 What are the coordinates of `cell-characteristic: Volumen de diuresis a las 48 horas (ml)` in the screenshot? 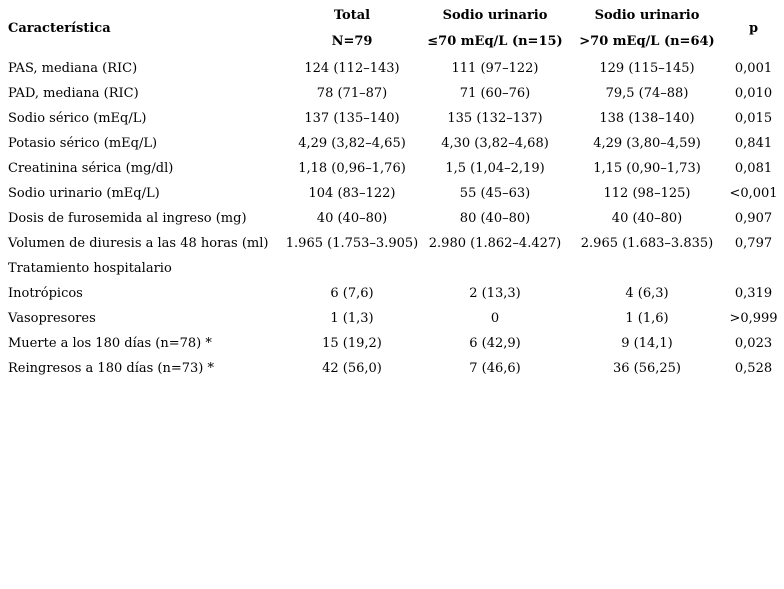 It's located at (138, 243).